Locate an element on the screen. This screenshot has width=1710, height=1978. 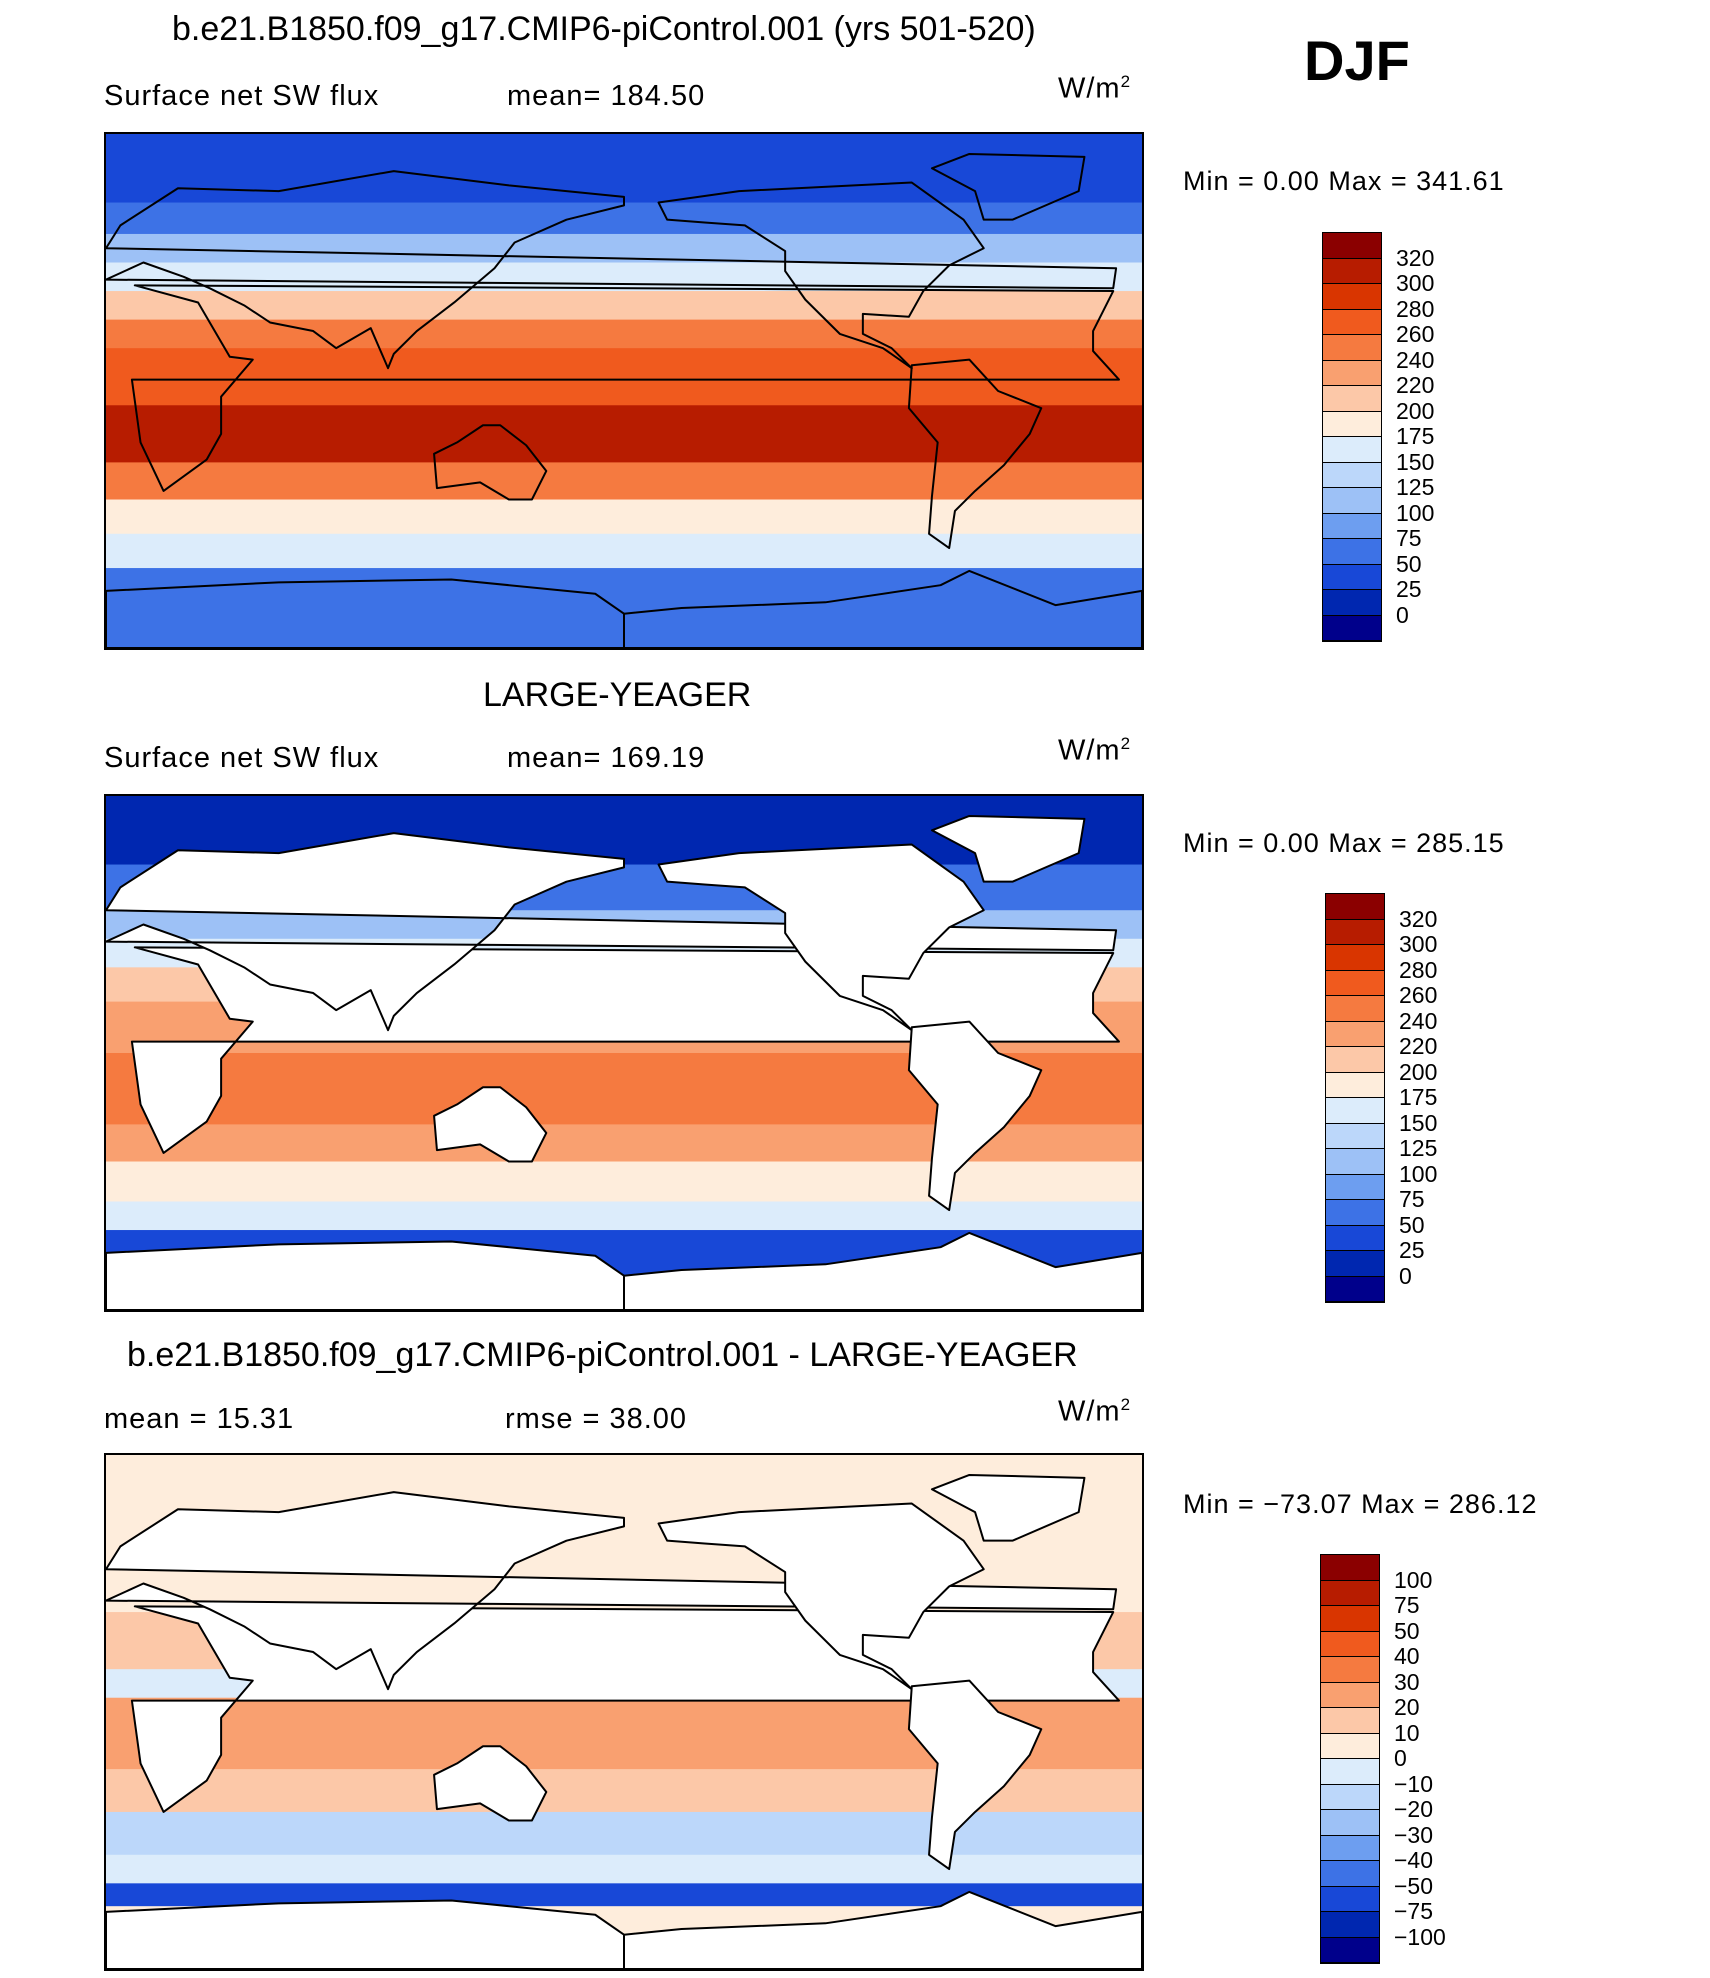
colorbar-tick-label: 100 is located at coordinates (1415, 512).